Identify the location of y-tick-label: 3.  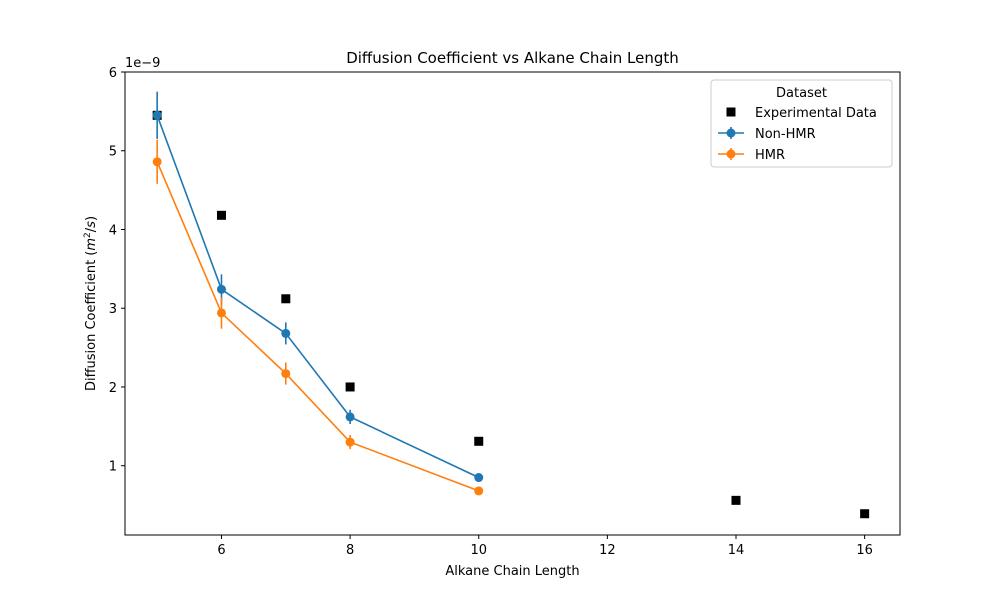
(113, 309).